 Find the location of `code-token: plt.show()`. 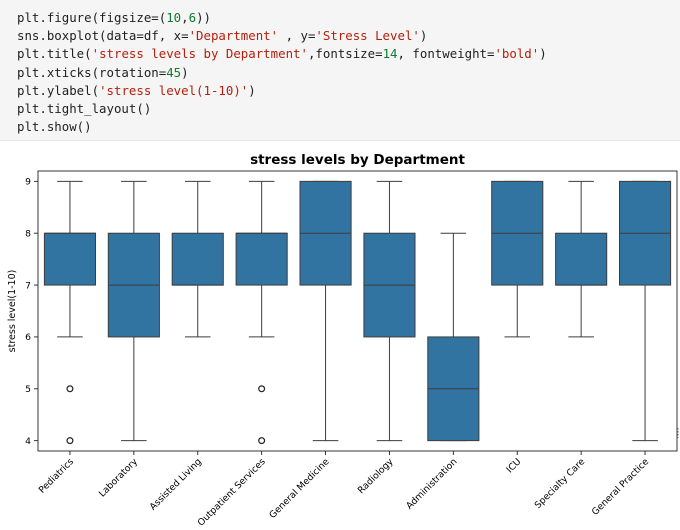

code-token: plt.show() is located at coordinates (54, 127).